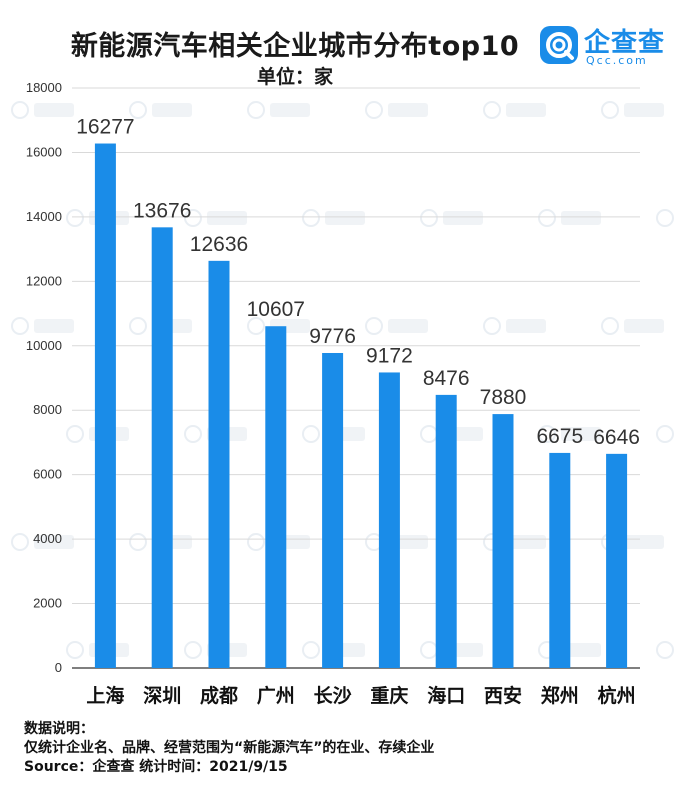 The width and height of the screenshot is (678, 798). Describe the element at coordinates (44, 345) in the screenshot. I see `y-tick-label: 10000` at that location.